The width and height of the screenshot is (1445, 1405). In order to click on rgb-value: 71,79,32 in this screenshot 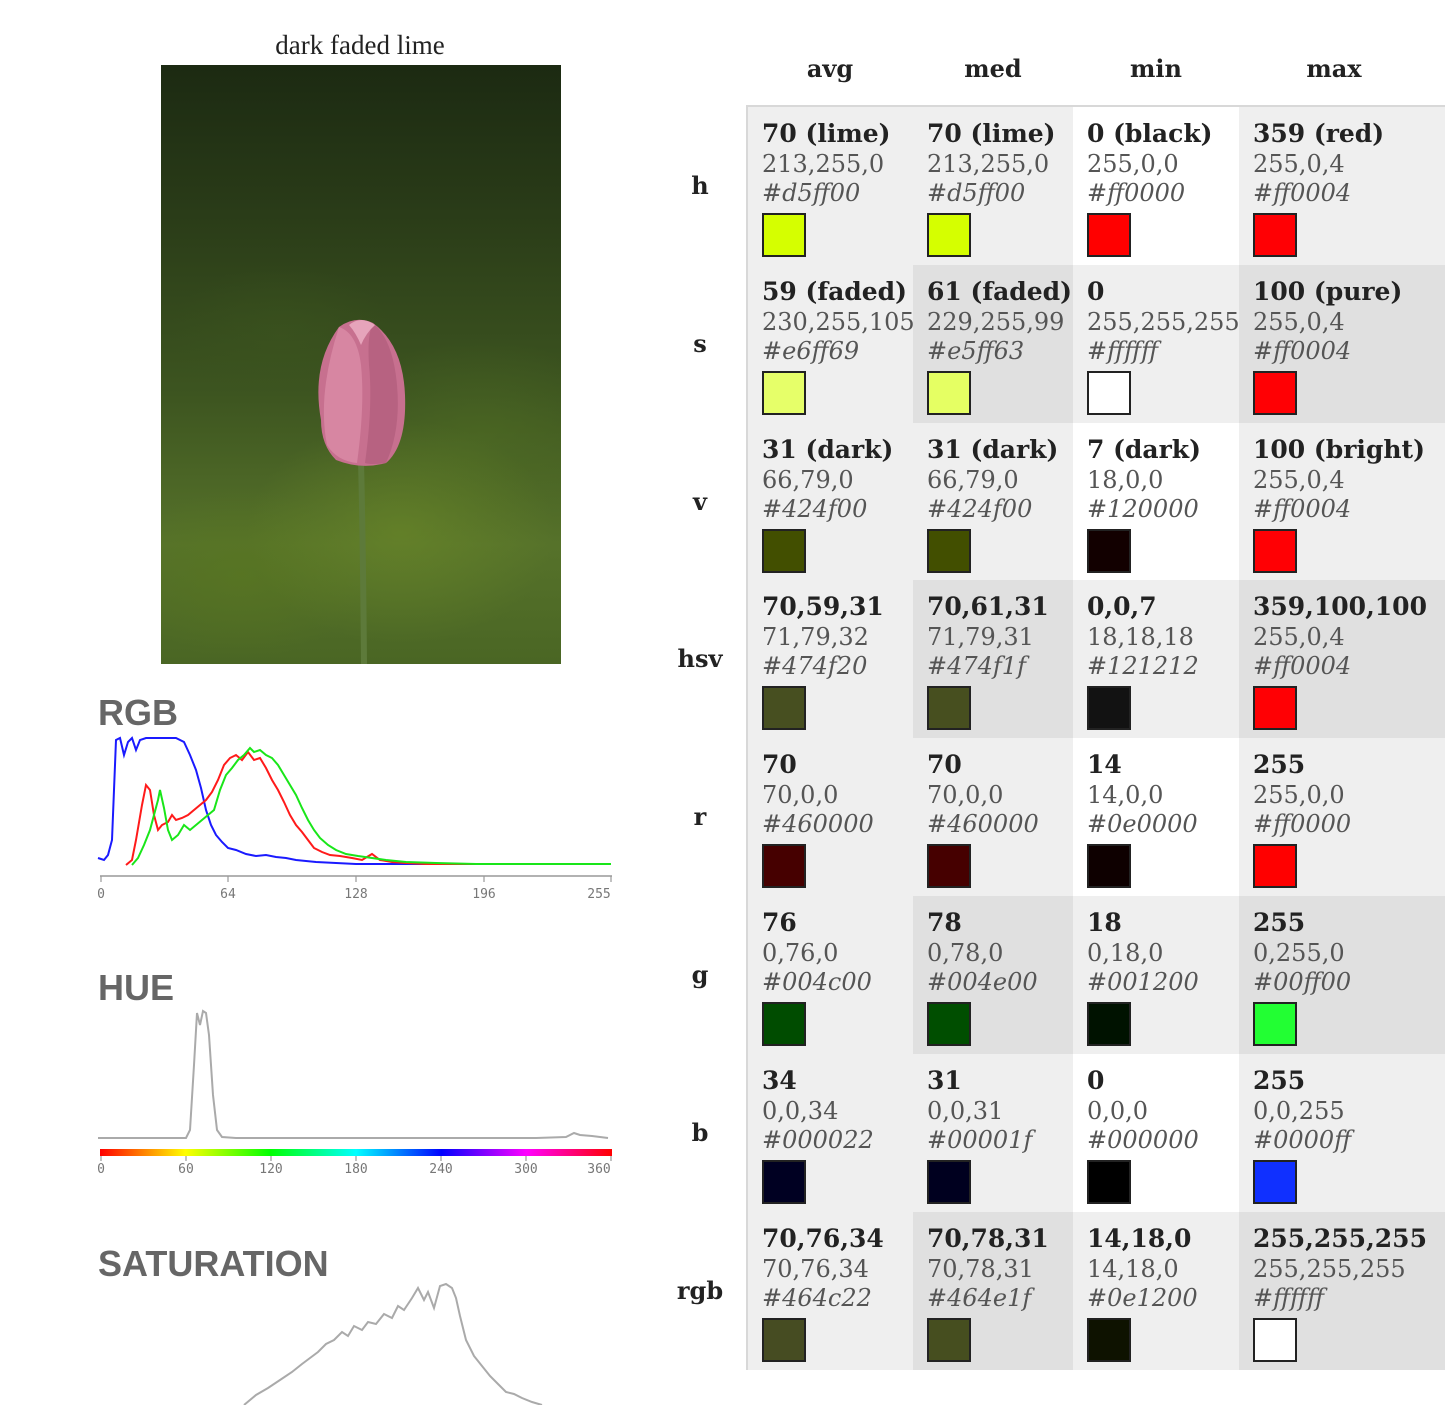, I will do `click(815, 637)`.